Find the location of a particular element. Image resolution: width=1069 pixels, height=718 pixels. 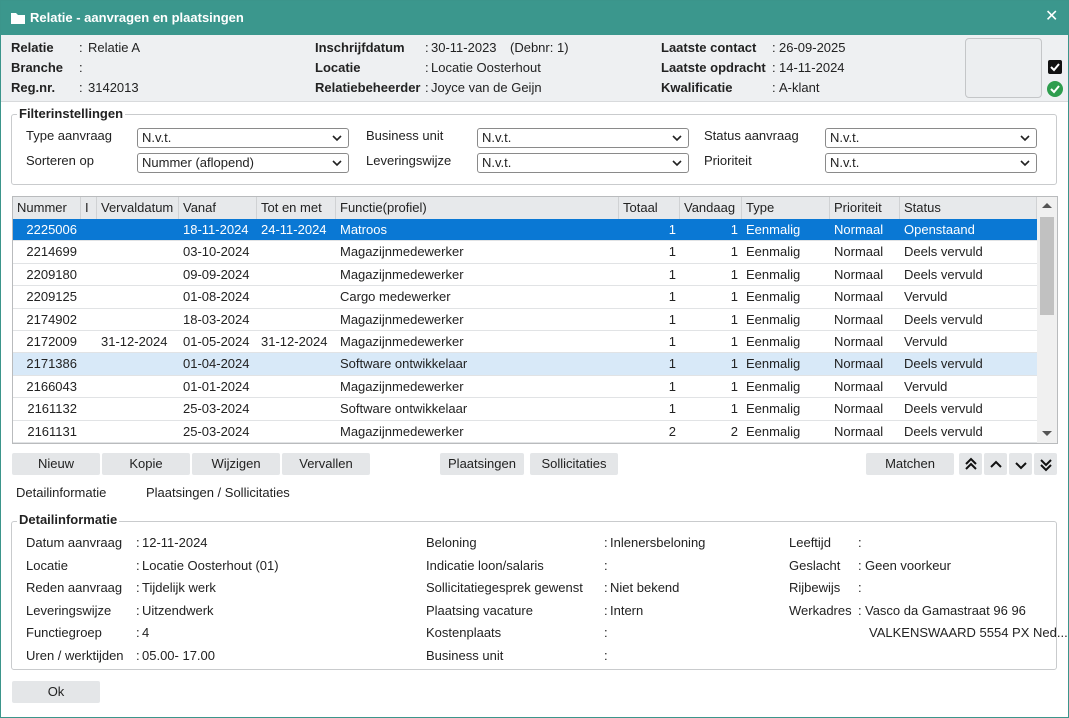

column-header: Type is located at coordinates (786, 208).